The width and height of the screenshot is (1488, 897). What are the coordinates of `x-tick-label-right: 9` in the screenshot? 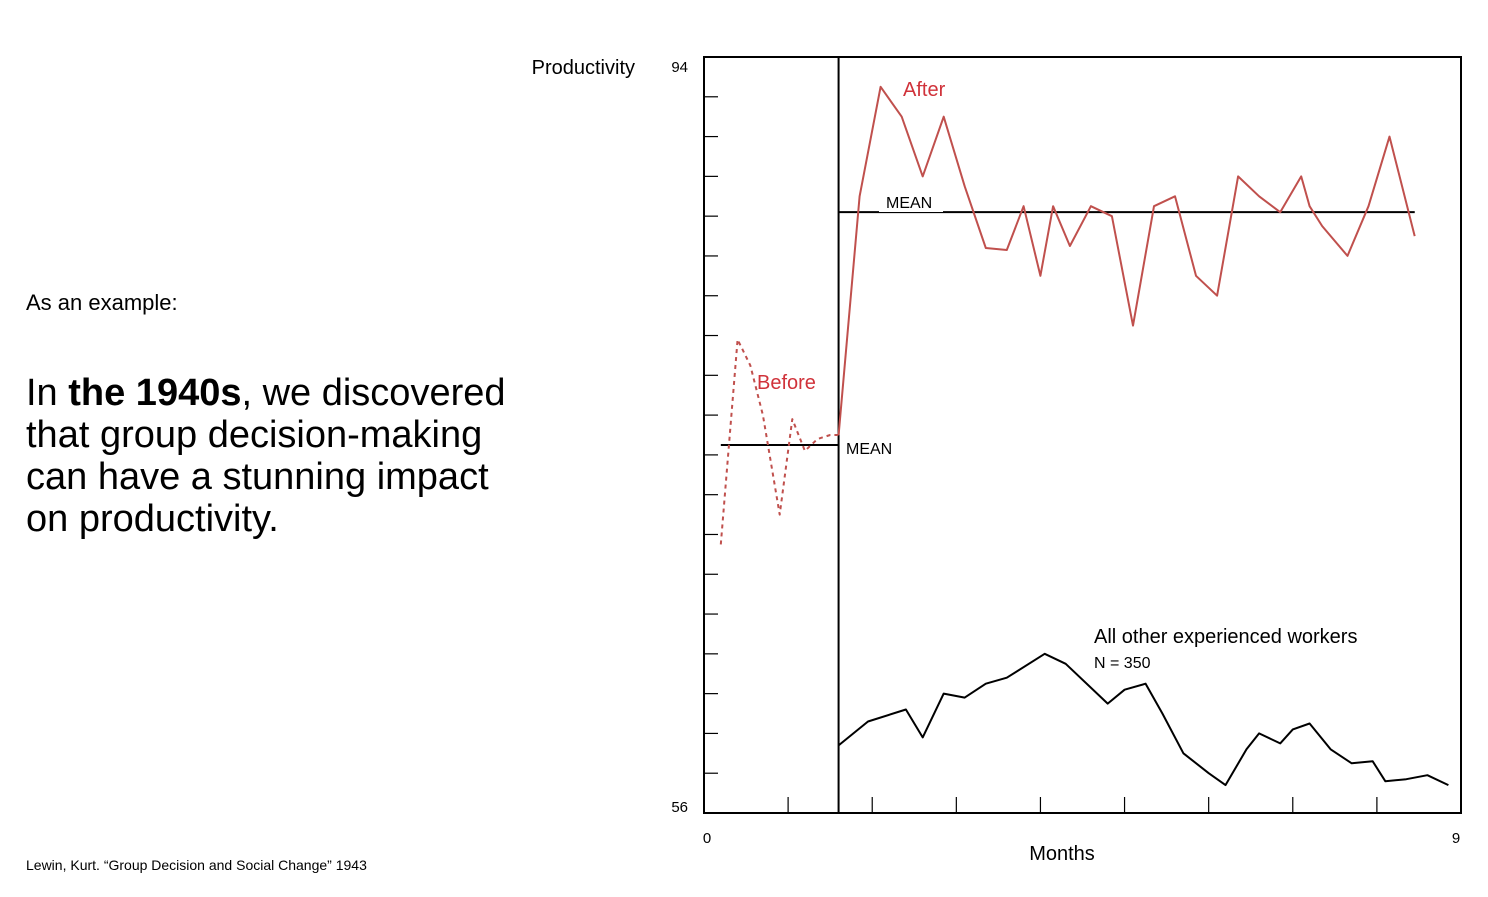 It's located at (1456, 838).